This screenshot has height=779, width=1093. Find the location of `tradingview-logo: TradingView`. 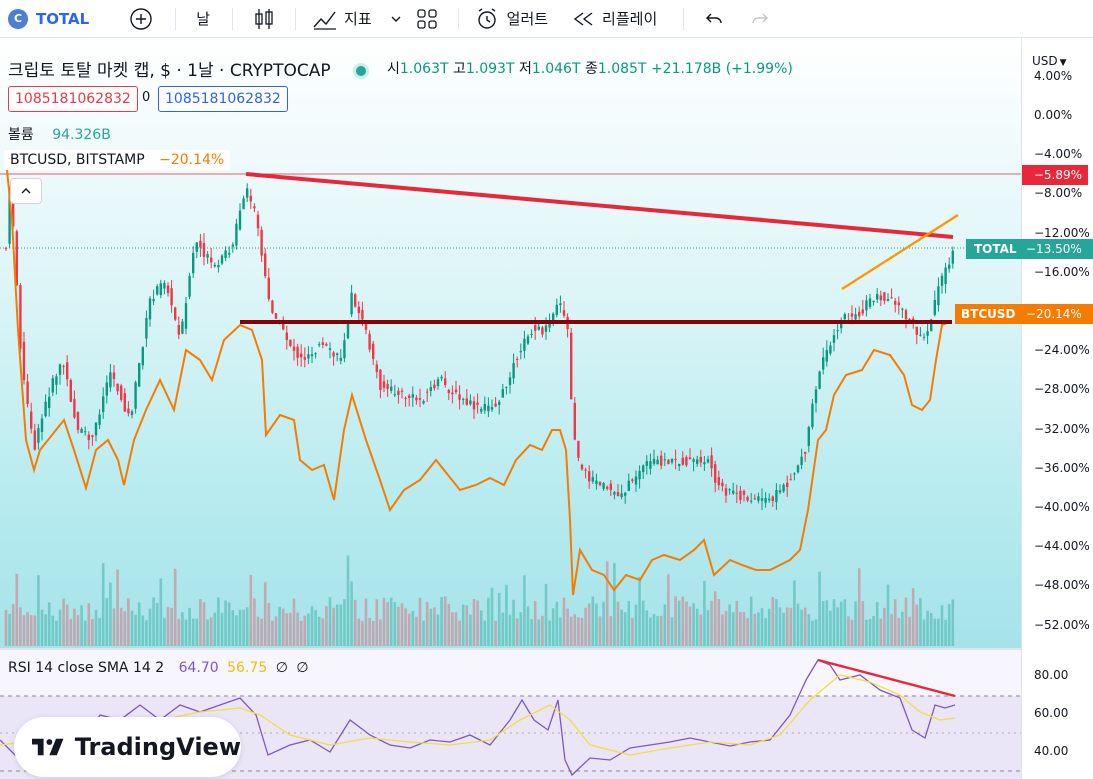

tradingview-logo: TradingView is located at coordinates (127, 747).